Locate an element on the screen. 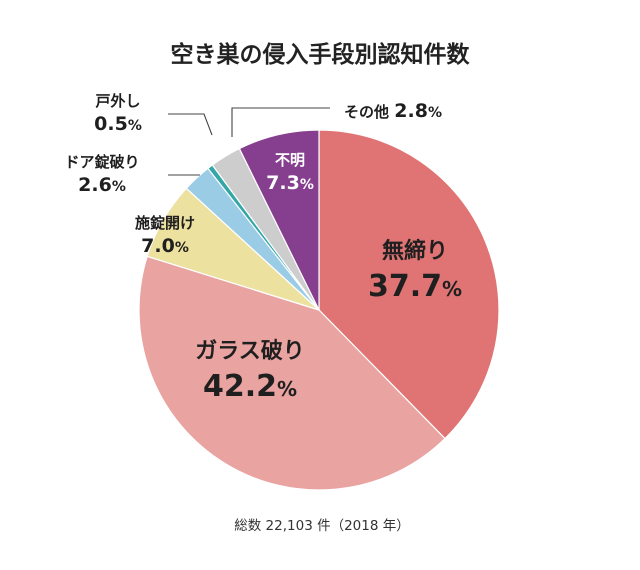 This screenshot has height=570, width=640. slice-name-施錠開け: 施錠開け is located at coordinates (165, 223).